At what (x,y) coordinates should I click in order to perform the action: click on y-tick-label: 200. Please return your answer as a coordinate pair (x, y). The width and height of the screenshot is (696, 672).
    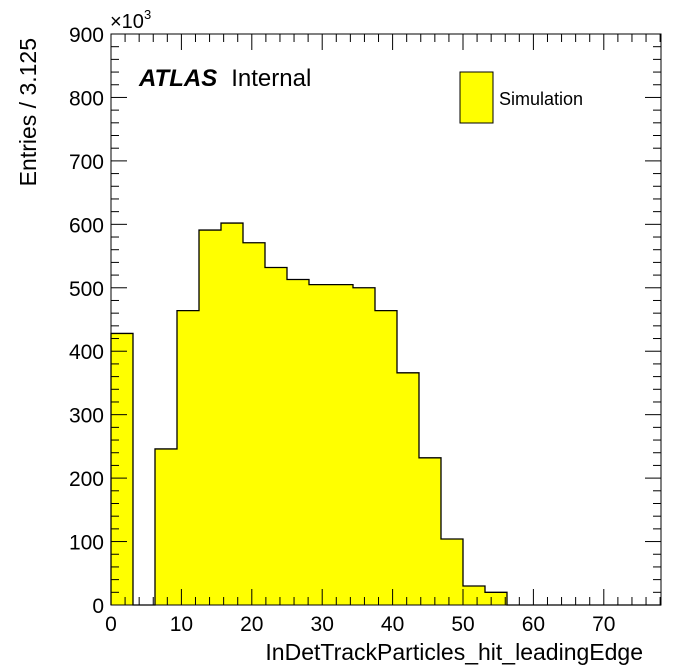
    Looking at the image, I should click on (86, 479).